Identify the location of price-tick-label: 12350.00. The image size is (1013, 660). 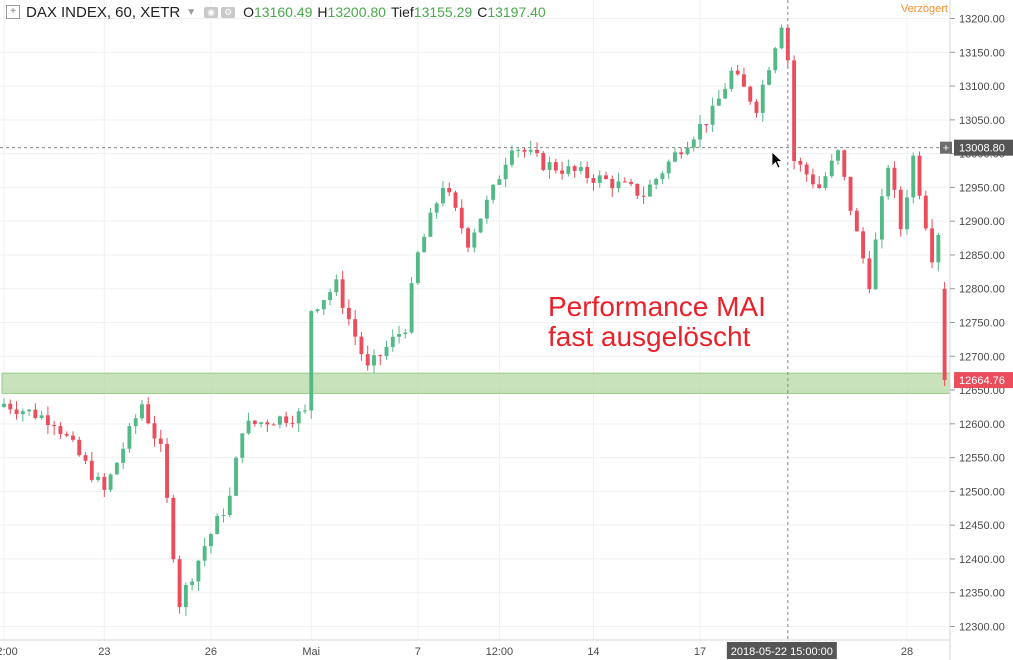
(982, 594).